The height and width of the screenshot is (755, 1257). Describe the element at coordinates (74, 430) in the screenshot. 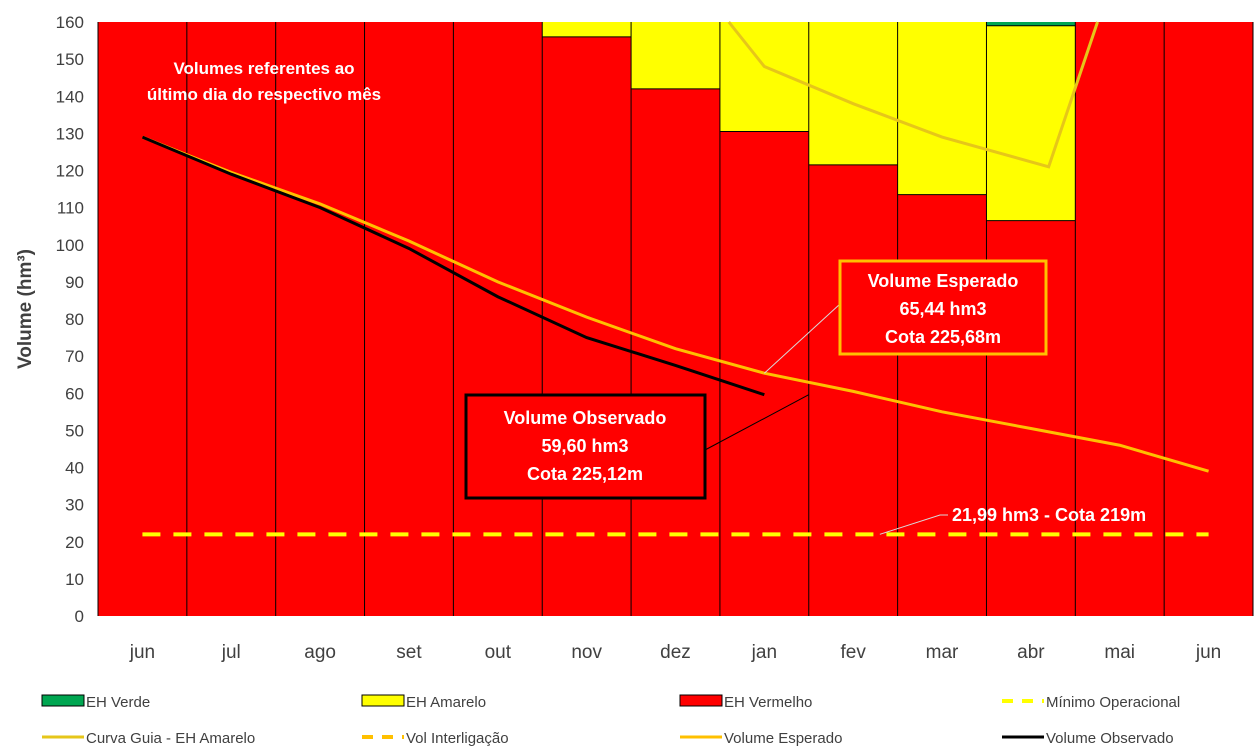

I see `y-tick-label-5: 50` at that location.